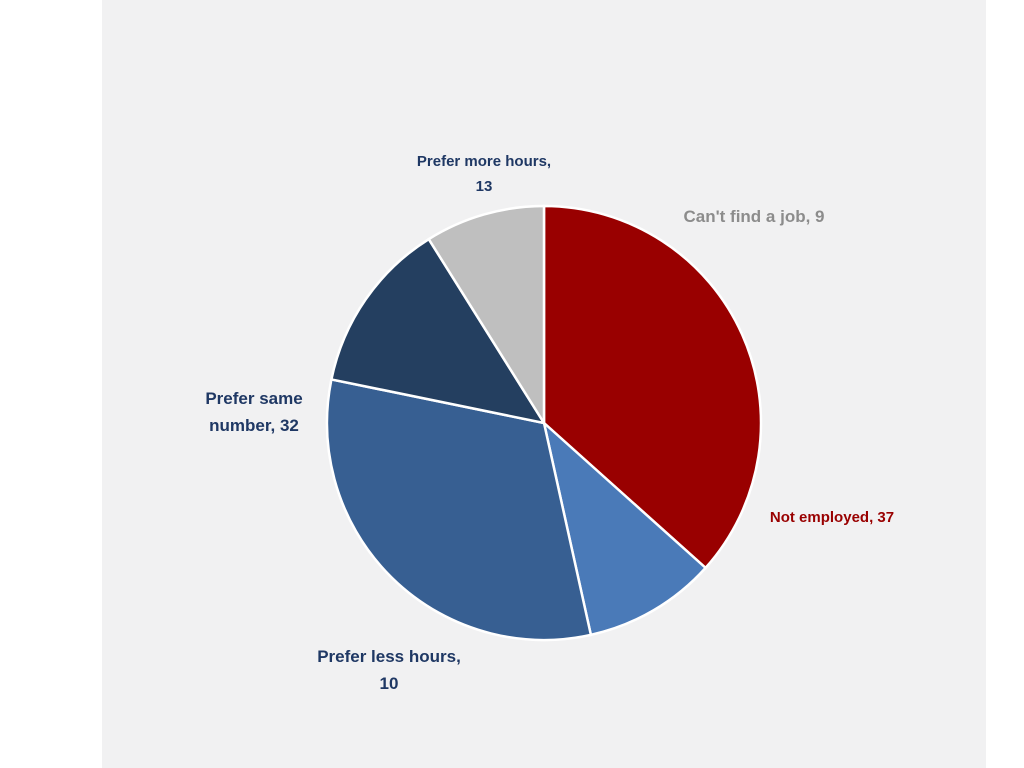 The image size is (1024, 768). Describe the element at coordinates (484, 161) in the screenshot. I see `data-label-line: Prefer more hours,` at that location.